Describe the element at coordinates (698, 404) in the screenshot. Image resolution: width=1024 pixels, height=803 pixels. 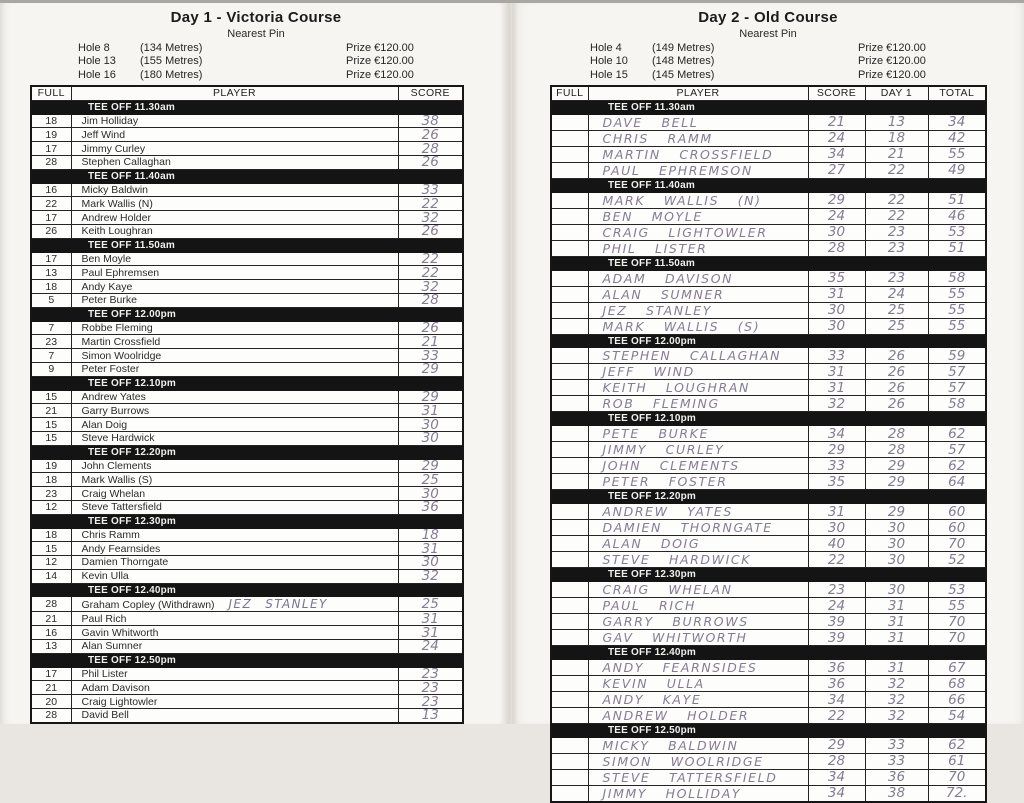
I see `player-cell: ROB FLEMING` at that location.